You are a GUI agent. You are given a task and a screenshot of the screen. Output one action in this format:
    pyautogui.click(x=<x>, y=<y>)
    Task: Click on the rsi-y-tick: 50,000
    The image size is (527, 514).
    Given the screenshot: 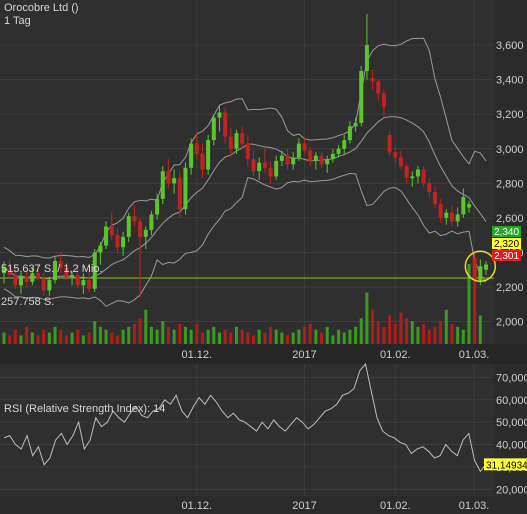 What is the action you would take?
    pyautogui.click(x=511, y=423)
    